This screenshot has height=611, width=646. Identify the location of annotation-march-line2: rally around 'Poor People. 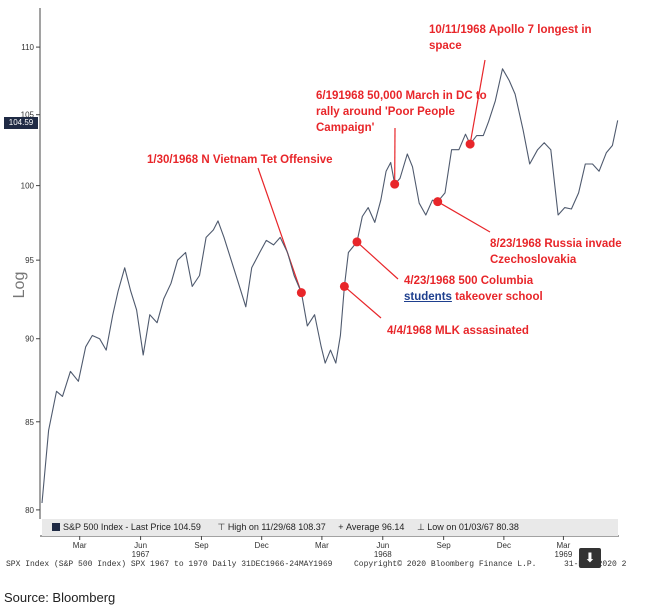
(385, 112).